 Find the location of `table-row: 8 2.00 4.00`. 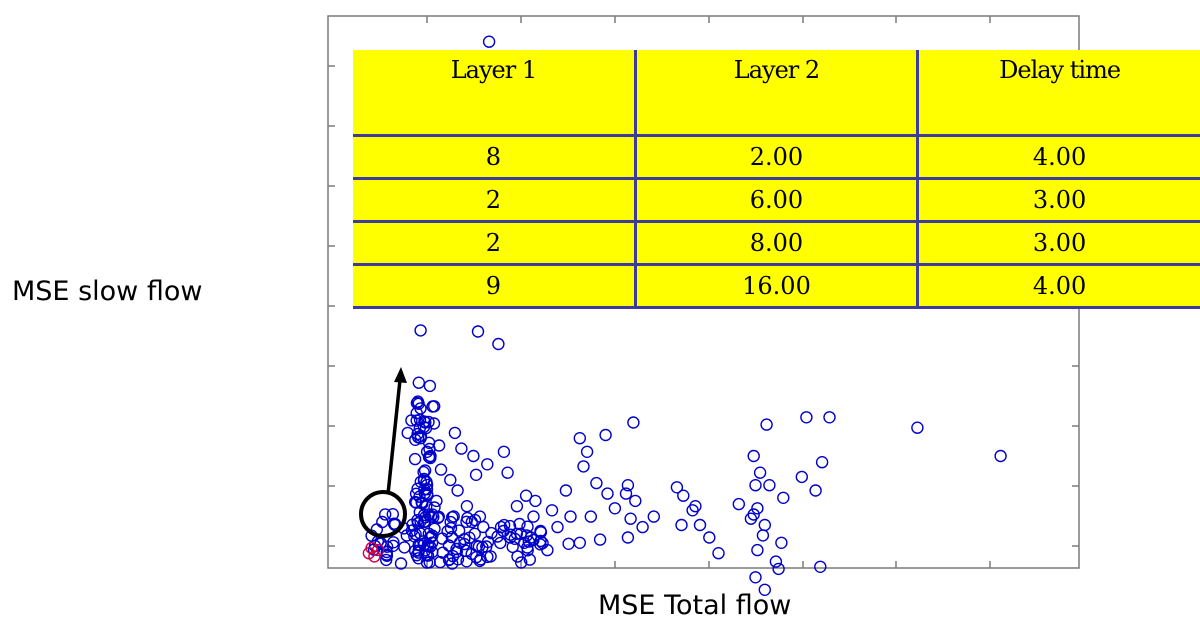

table-row: 8 2.00 4.00 is located at coordinates (776, 157).